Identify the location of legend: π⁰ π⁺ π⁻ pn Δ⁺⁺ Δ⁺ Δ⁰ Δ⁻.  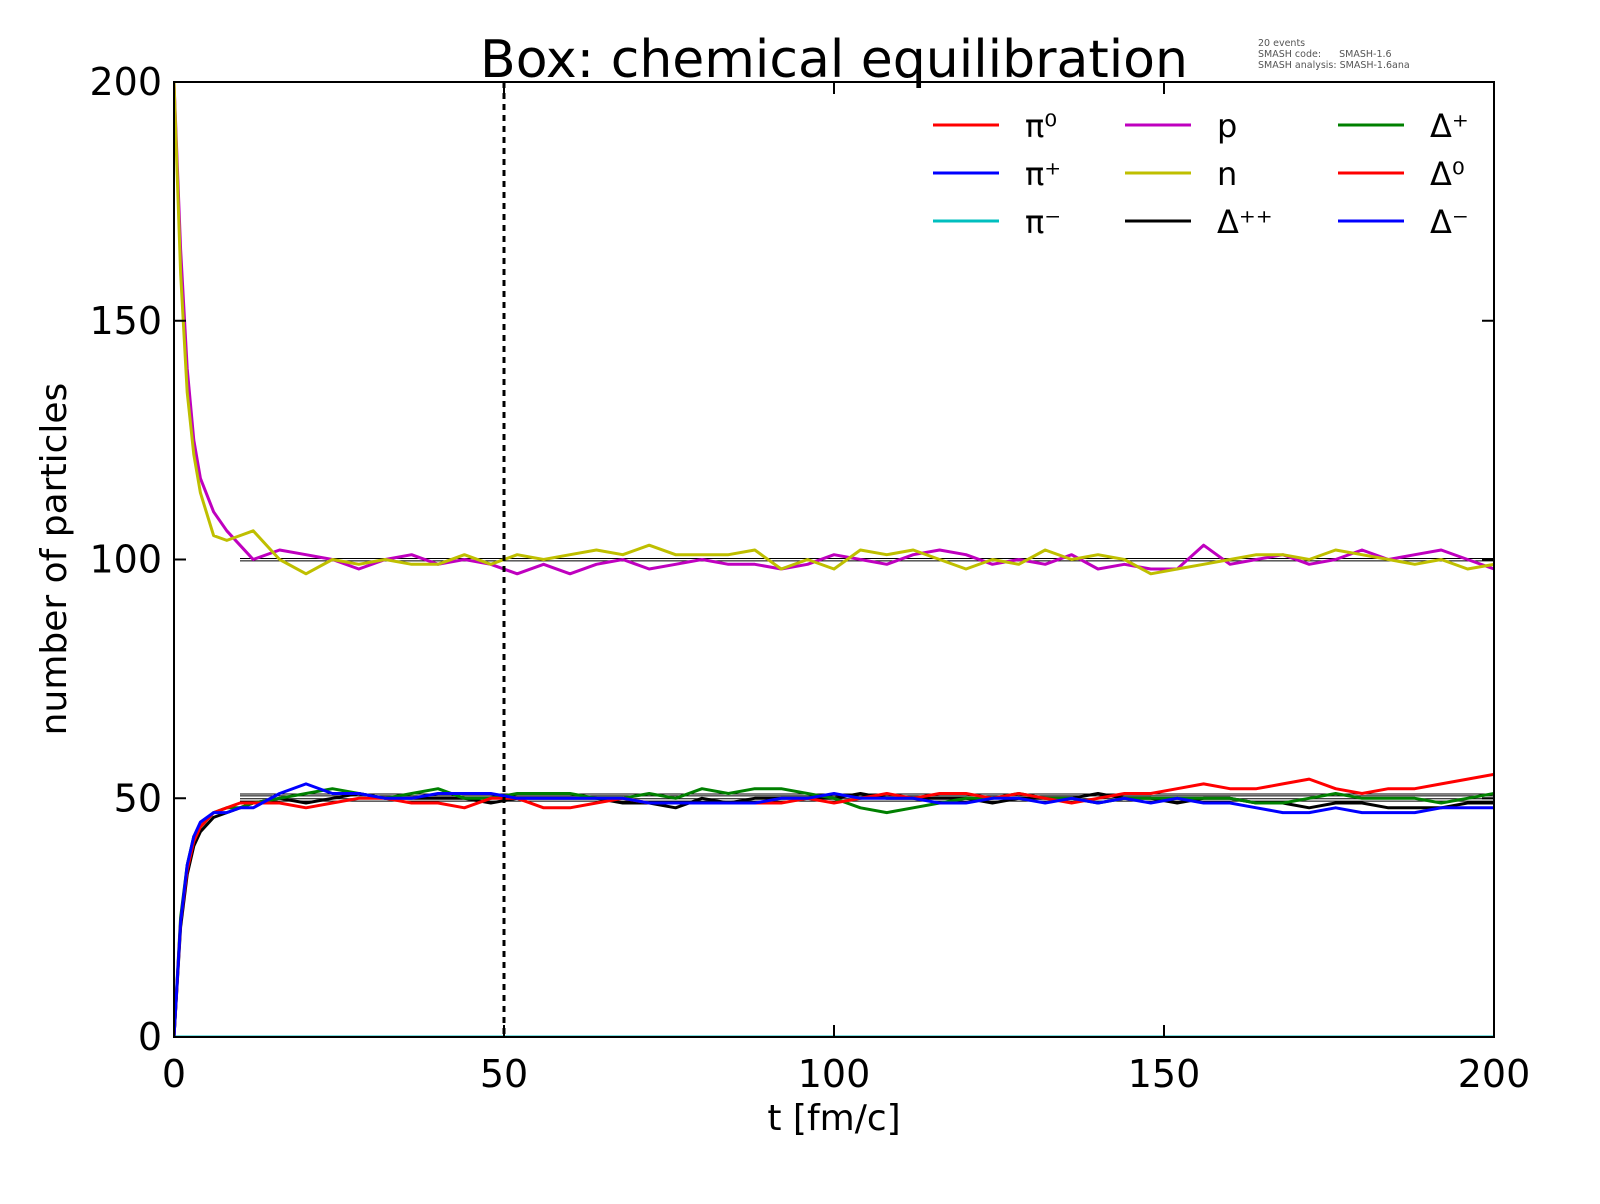
(1201, 174).